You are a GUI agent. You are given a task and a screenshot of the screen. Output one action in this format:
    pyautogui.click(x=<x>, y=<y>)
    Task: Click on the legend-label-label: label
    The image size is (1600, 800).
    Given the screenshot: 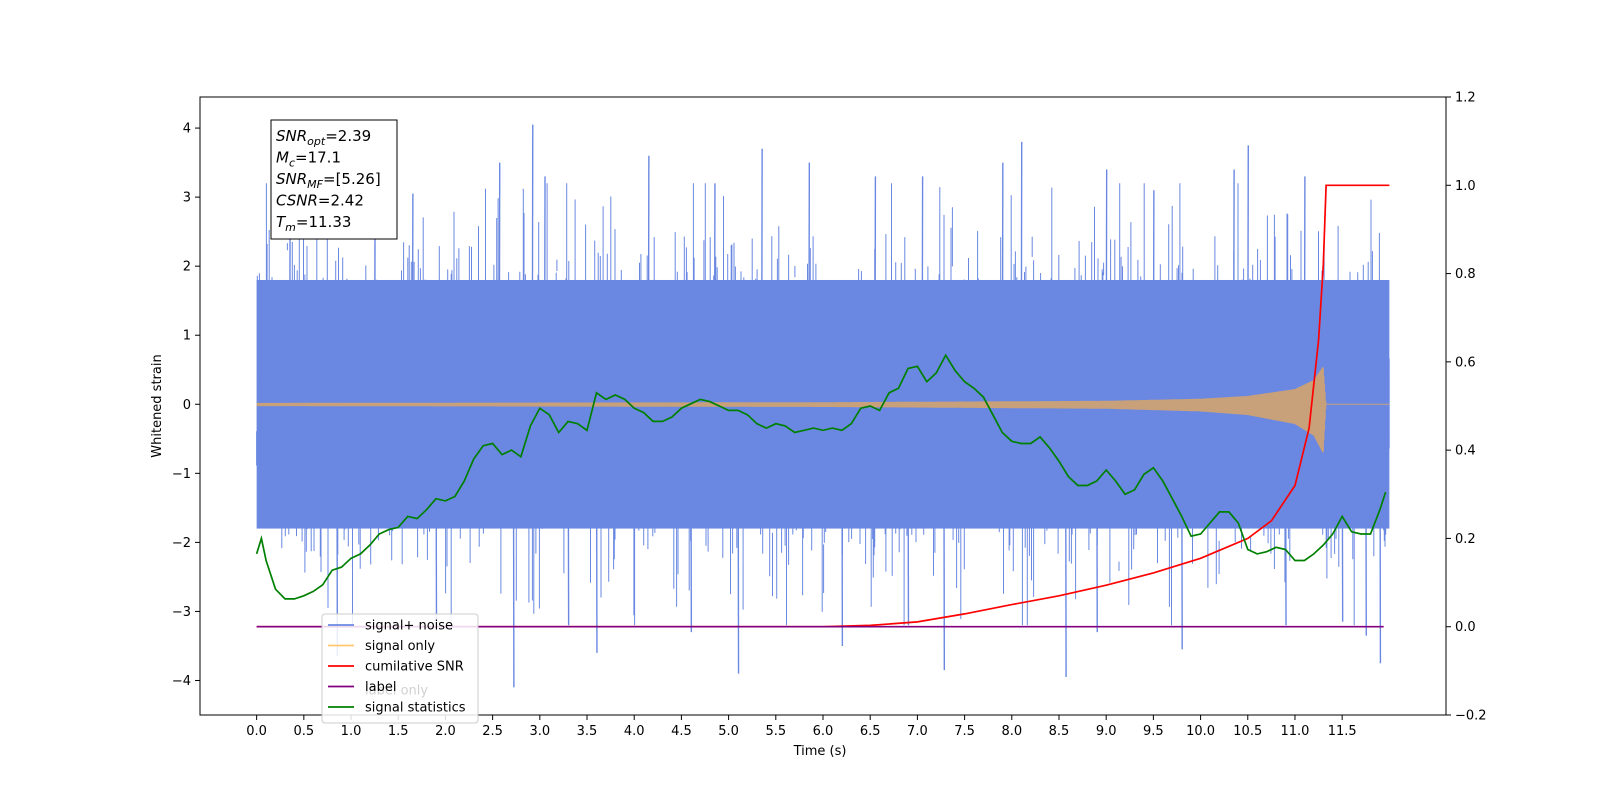 What is the action you would take?
    pyautogui.click(x=380, y=687)
    